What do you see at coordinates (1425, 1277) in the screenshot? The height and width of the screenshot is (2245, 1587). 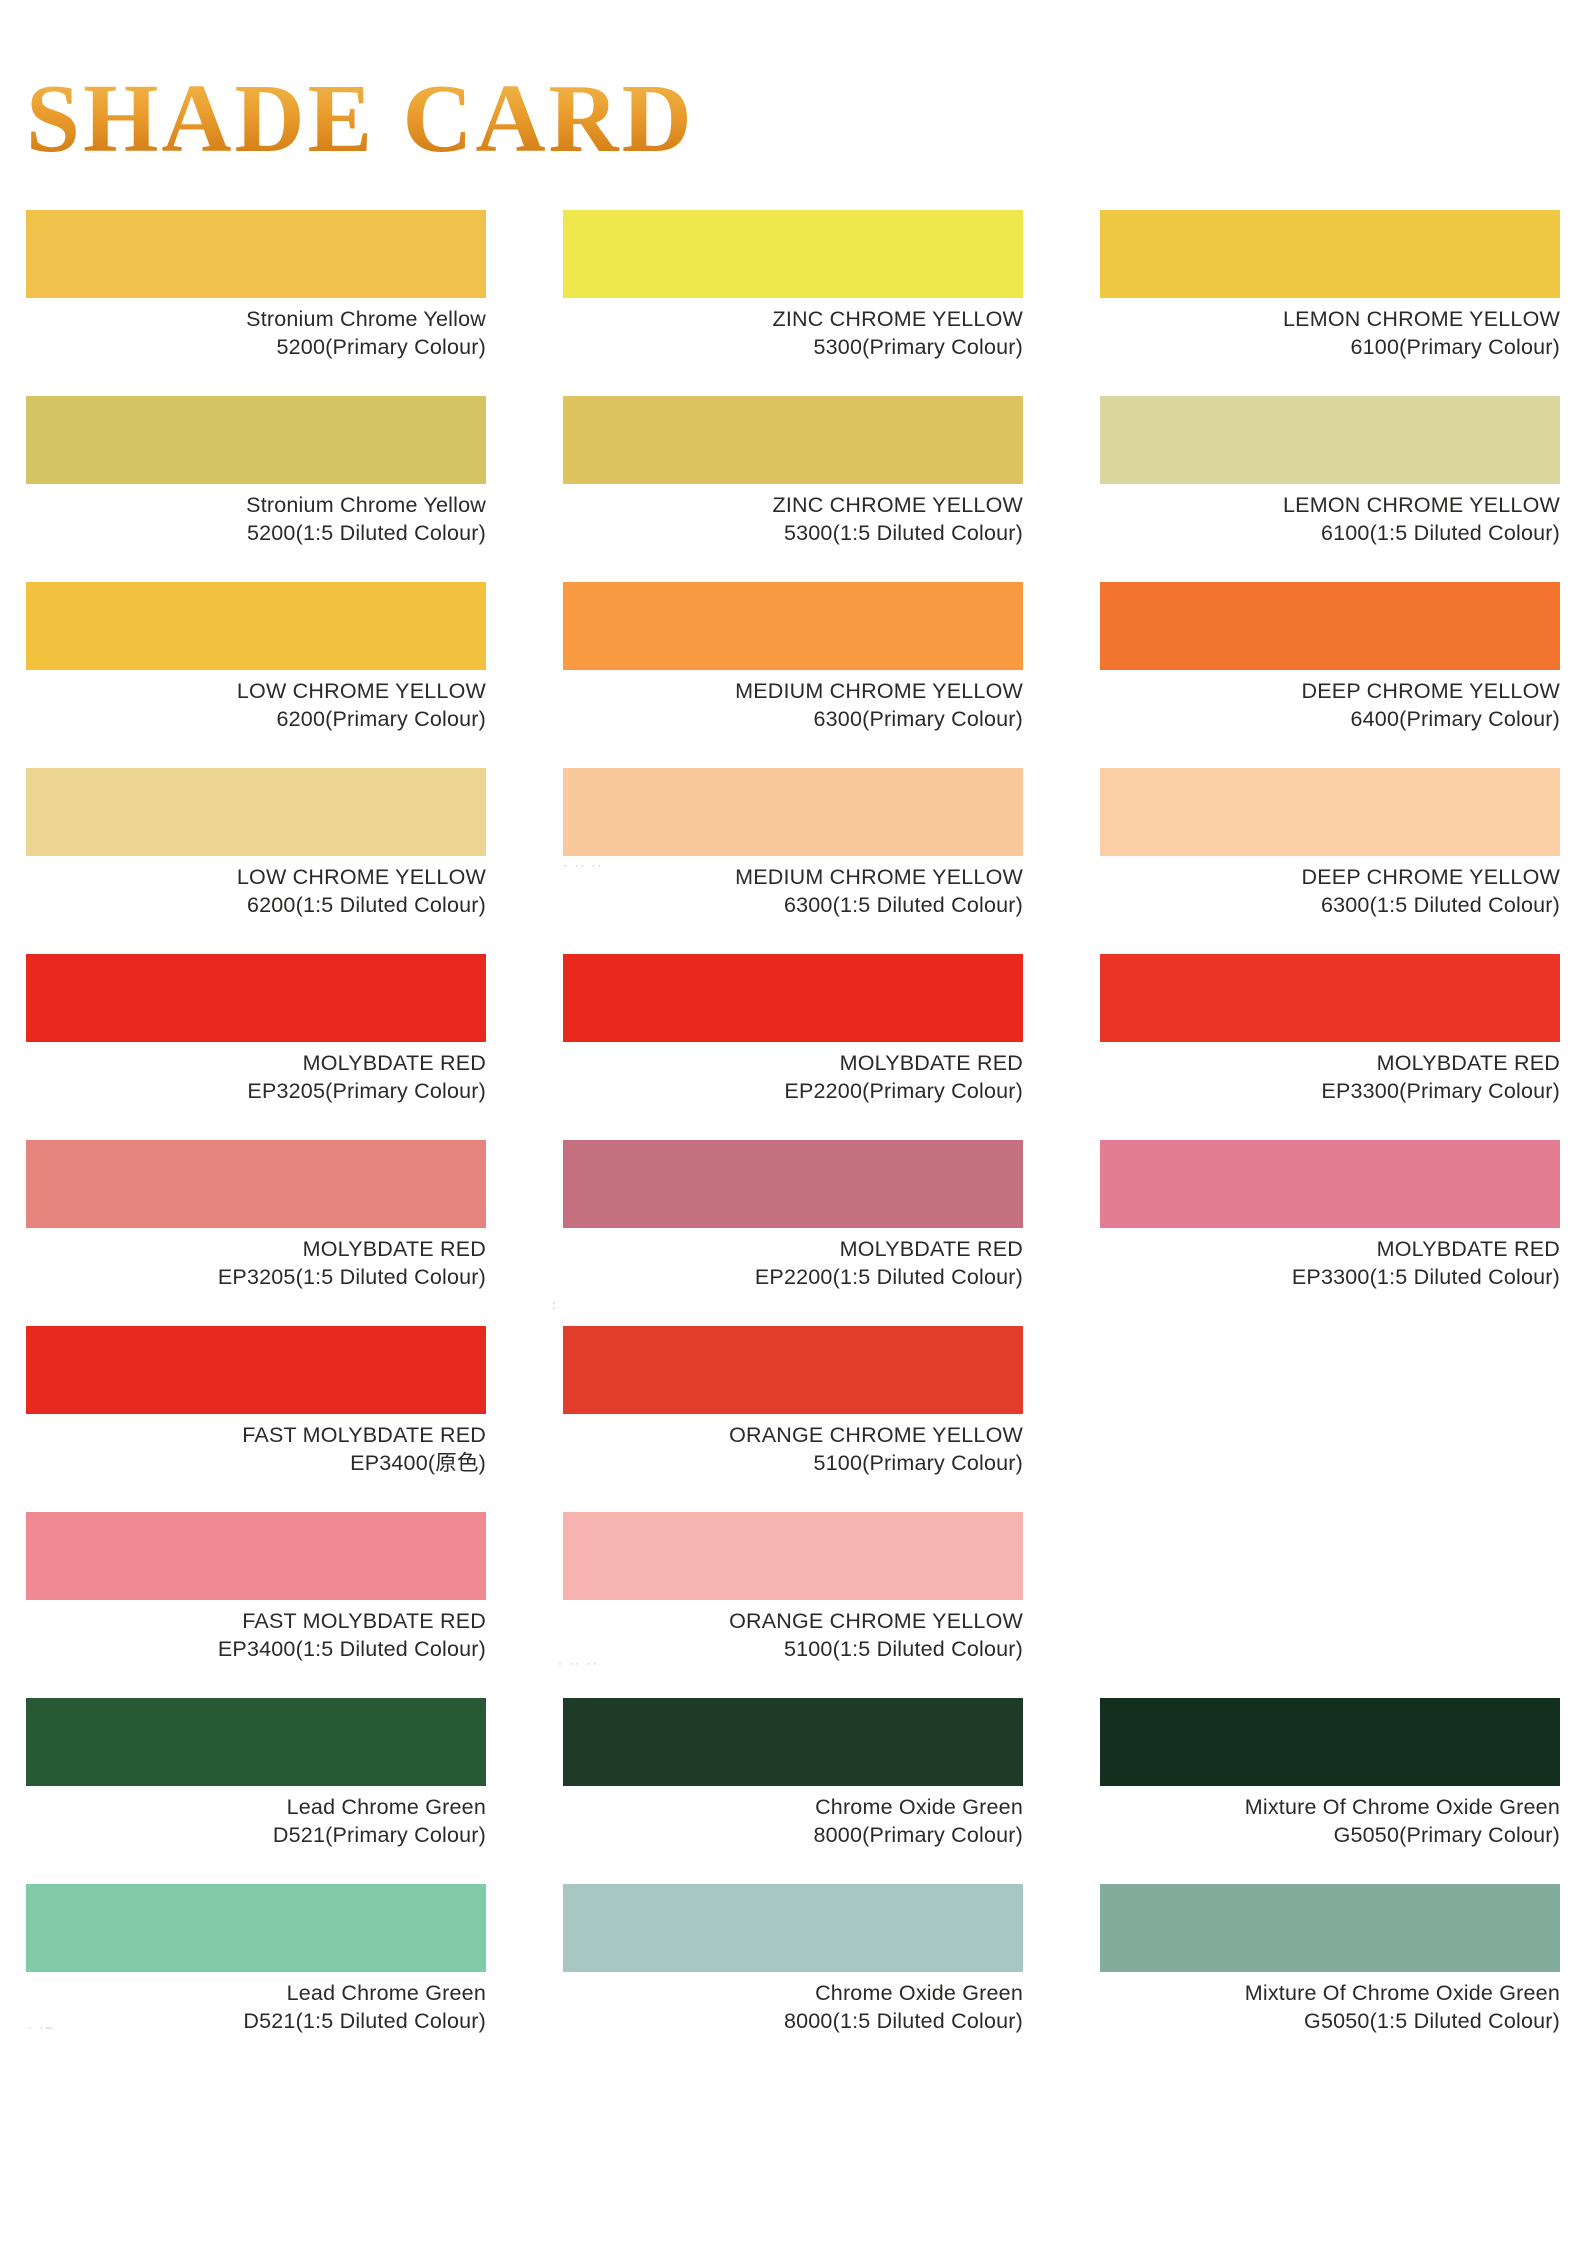 I see `swatch-code: EP3300(1:5 Diluted Colour)` at bounding box center [1425, 1277].